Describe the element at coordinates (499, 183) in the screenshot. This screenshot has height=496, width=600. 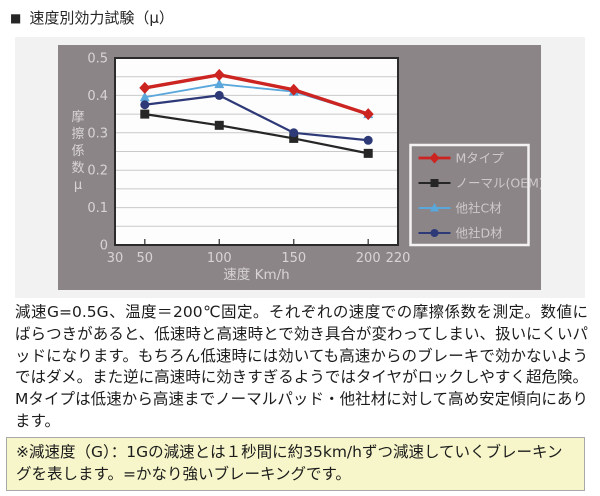
I see `svg-text: ノーマル(OEM)` at that location.